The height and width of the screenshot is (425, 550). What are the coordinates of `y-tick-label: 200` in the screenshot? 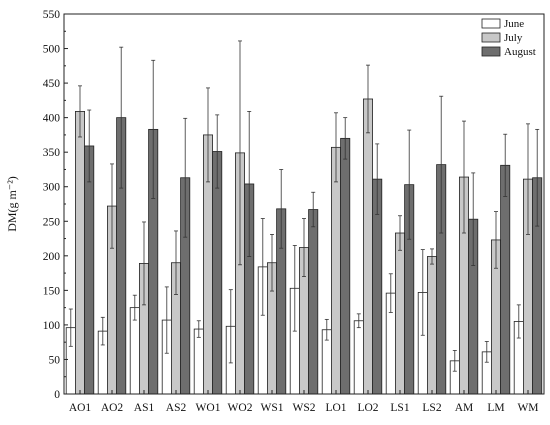 It's located at (52, 257).